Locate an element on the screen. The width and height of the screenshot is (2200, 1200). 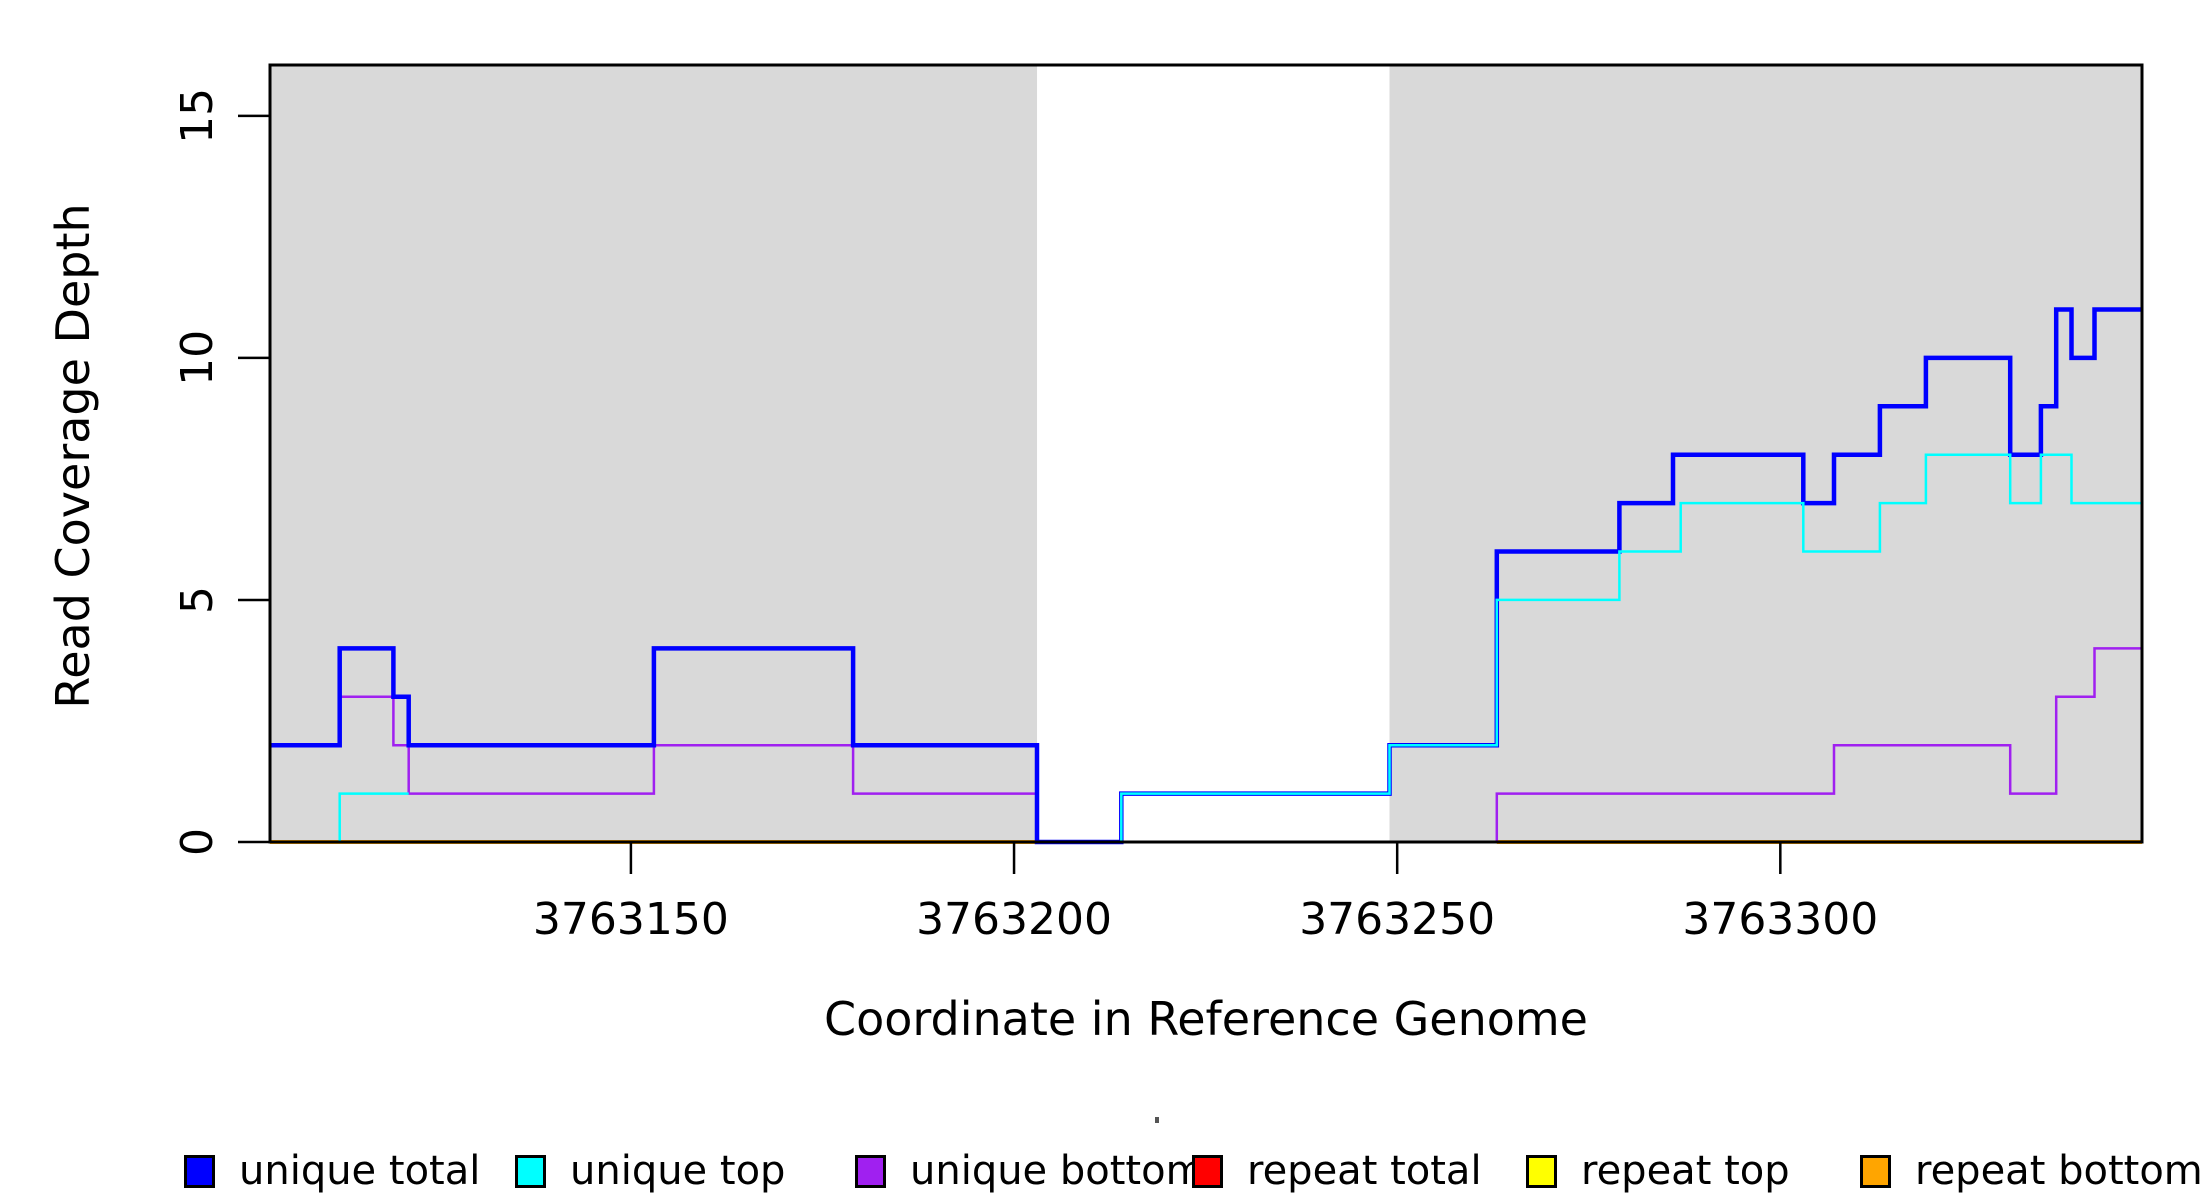
legend-item-unique-total: unique total is located at coordinates (332, 1171).